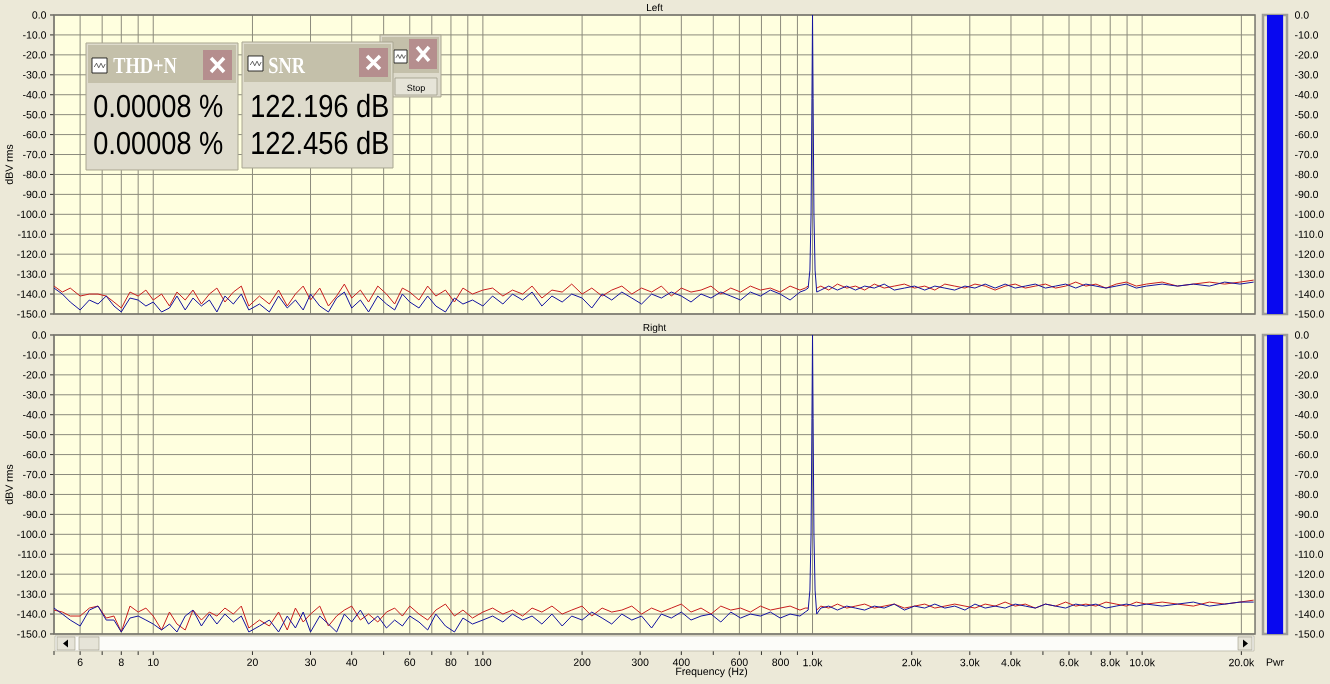 This screenshot has width=1330, height=684. What do you see at coordinates (655, 328) in the screenshot?
I see `chart-title: Right` at bounding box center [655, 328].